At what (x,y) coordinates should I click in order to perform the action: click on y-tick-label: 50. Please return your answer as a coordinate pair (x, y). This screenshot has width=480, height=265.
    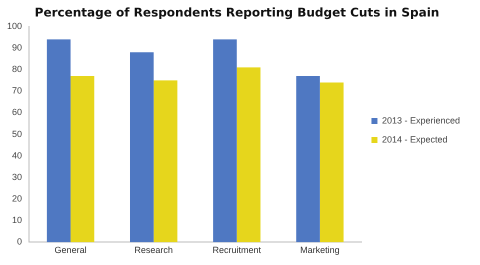
    Looking at the image, I should click on (17, 133).